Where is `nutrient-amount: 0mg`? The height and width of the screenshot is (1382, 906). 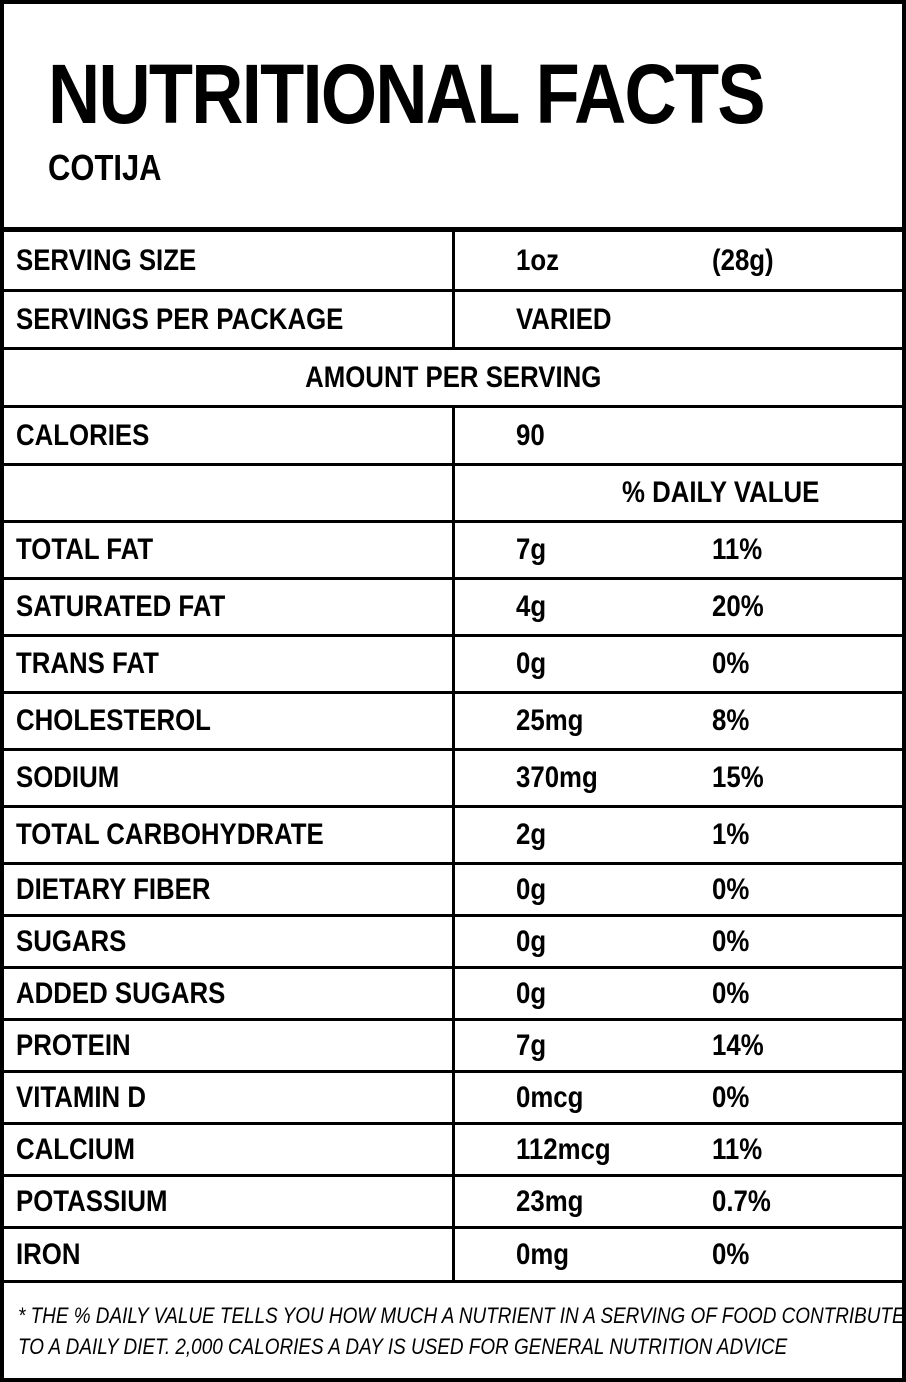 nutrient-amount: 0mg is located at coordinates (543, 1254).